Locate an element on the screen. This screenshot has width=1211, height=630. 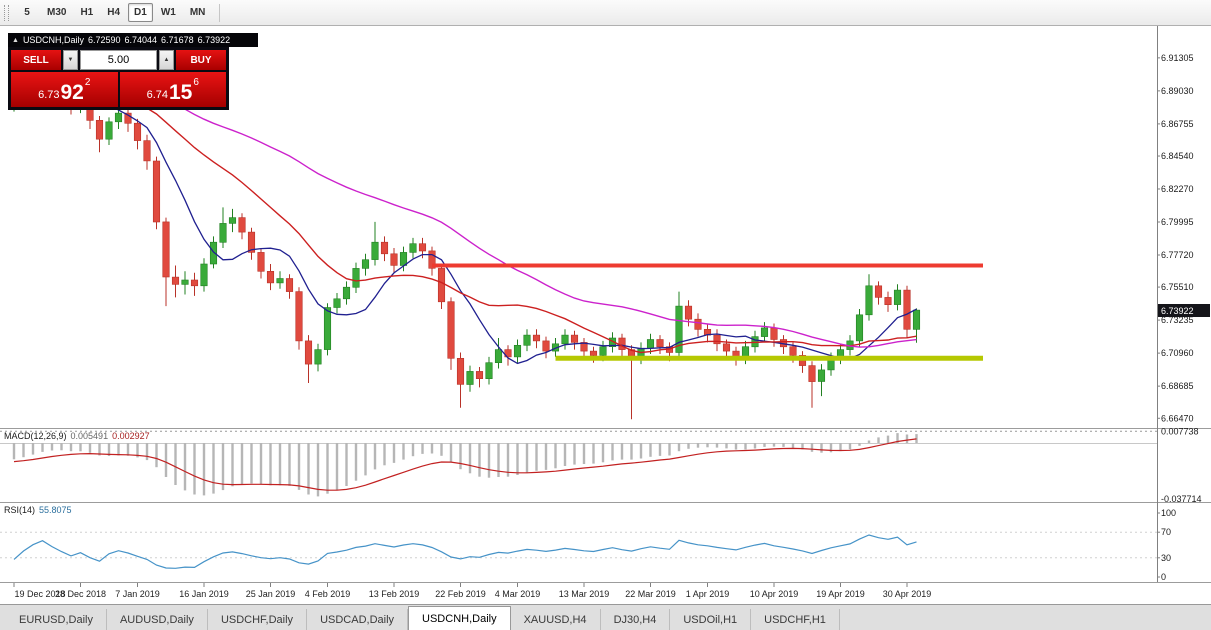
svg-text: 10 Apr 2019 is located at coordinates (774, 594).